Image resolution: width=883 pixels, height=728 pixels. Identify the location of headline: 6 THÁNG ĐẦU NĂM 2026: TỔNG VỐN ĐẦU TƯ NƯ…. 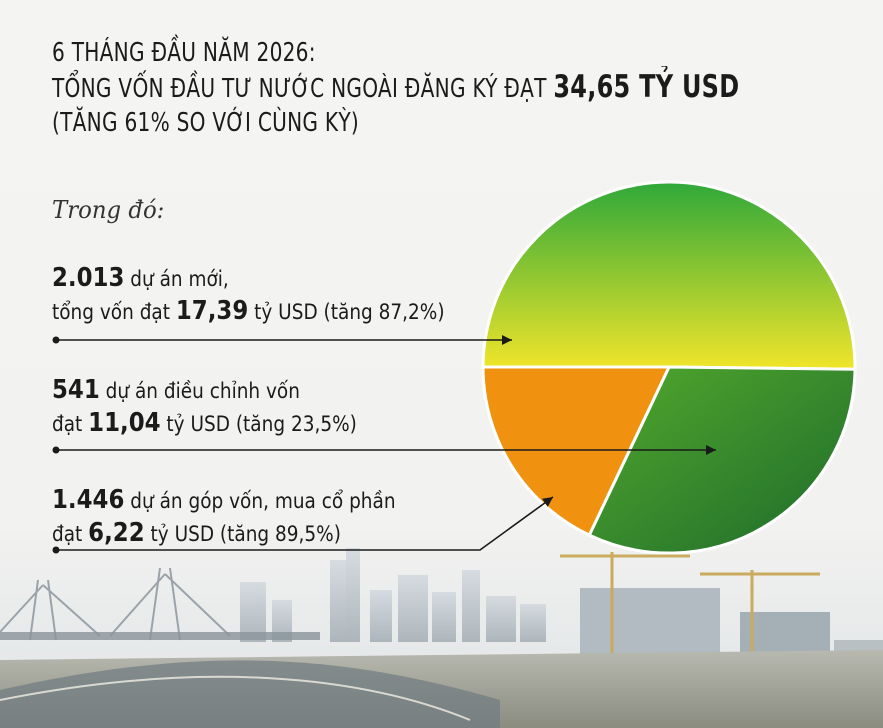
(462, 88).